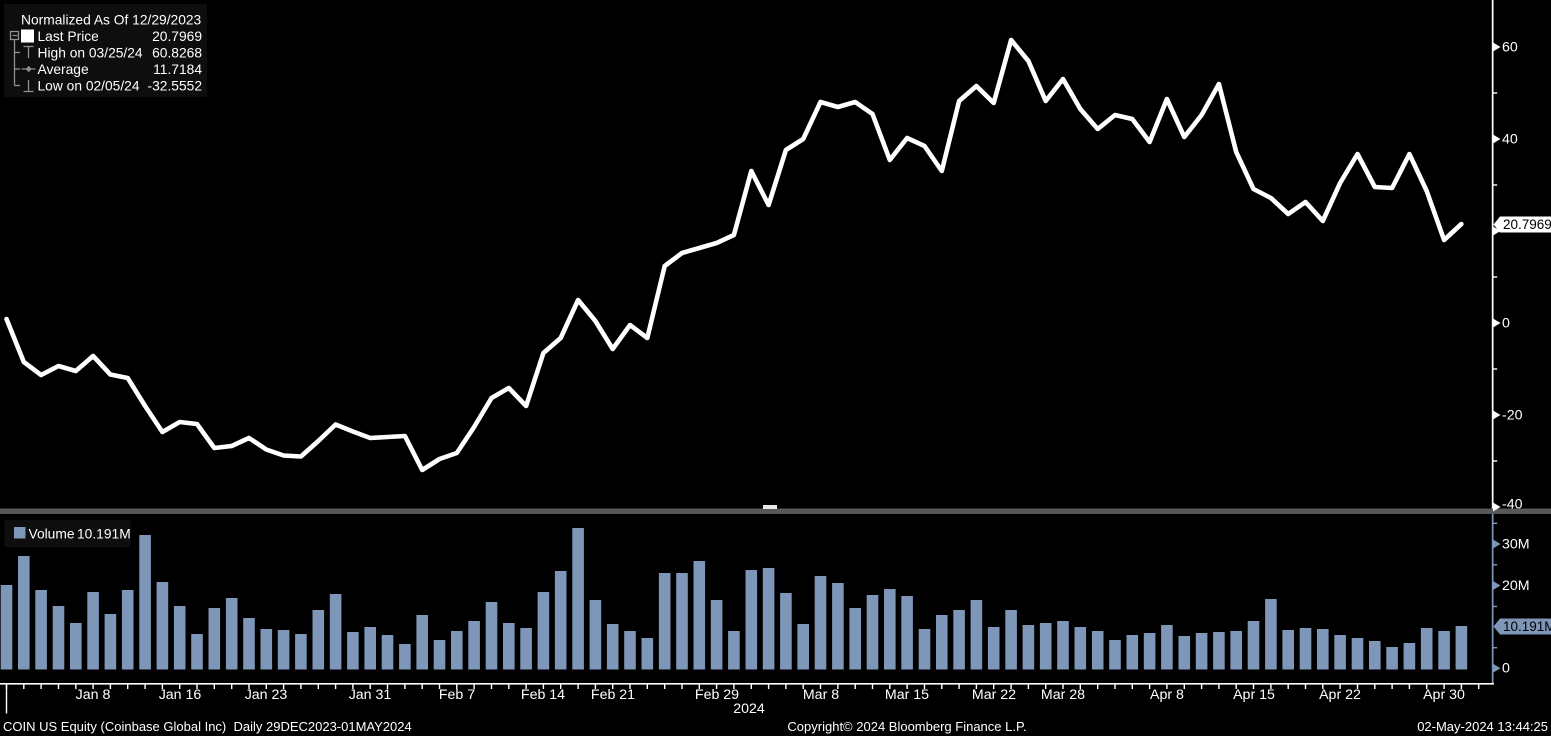 This screenshot has height=736, width=1551. Describe the element at coordinates (1516, 586) in the screenshot. I see `svg-text: 20M` at that location.